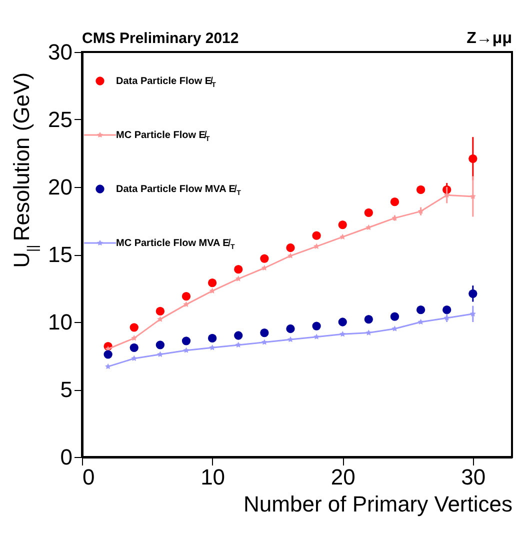 The height and width of the screenshot is (542, 529). What do you see at coordinates (489, 38) in the screenshot?
I see `text: Z→μμ` at bounding box center [489, 38].